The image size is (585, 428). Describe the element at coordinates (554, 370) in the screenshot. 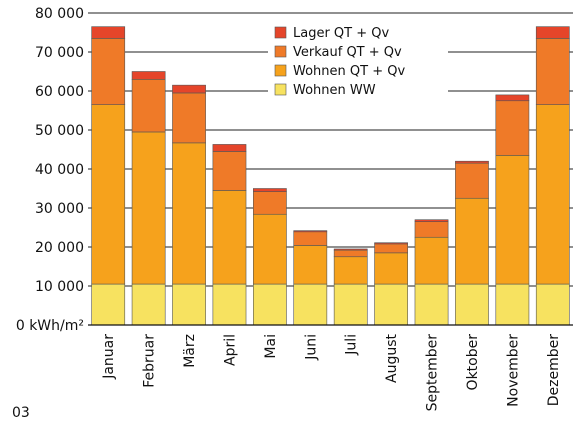

I see `x-tick-label: Dezember` at that location.